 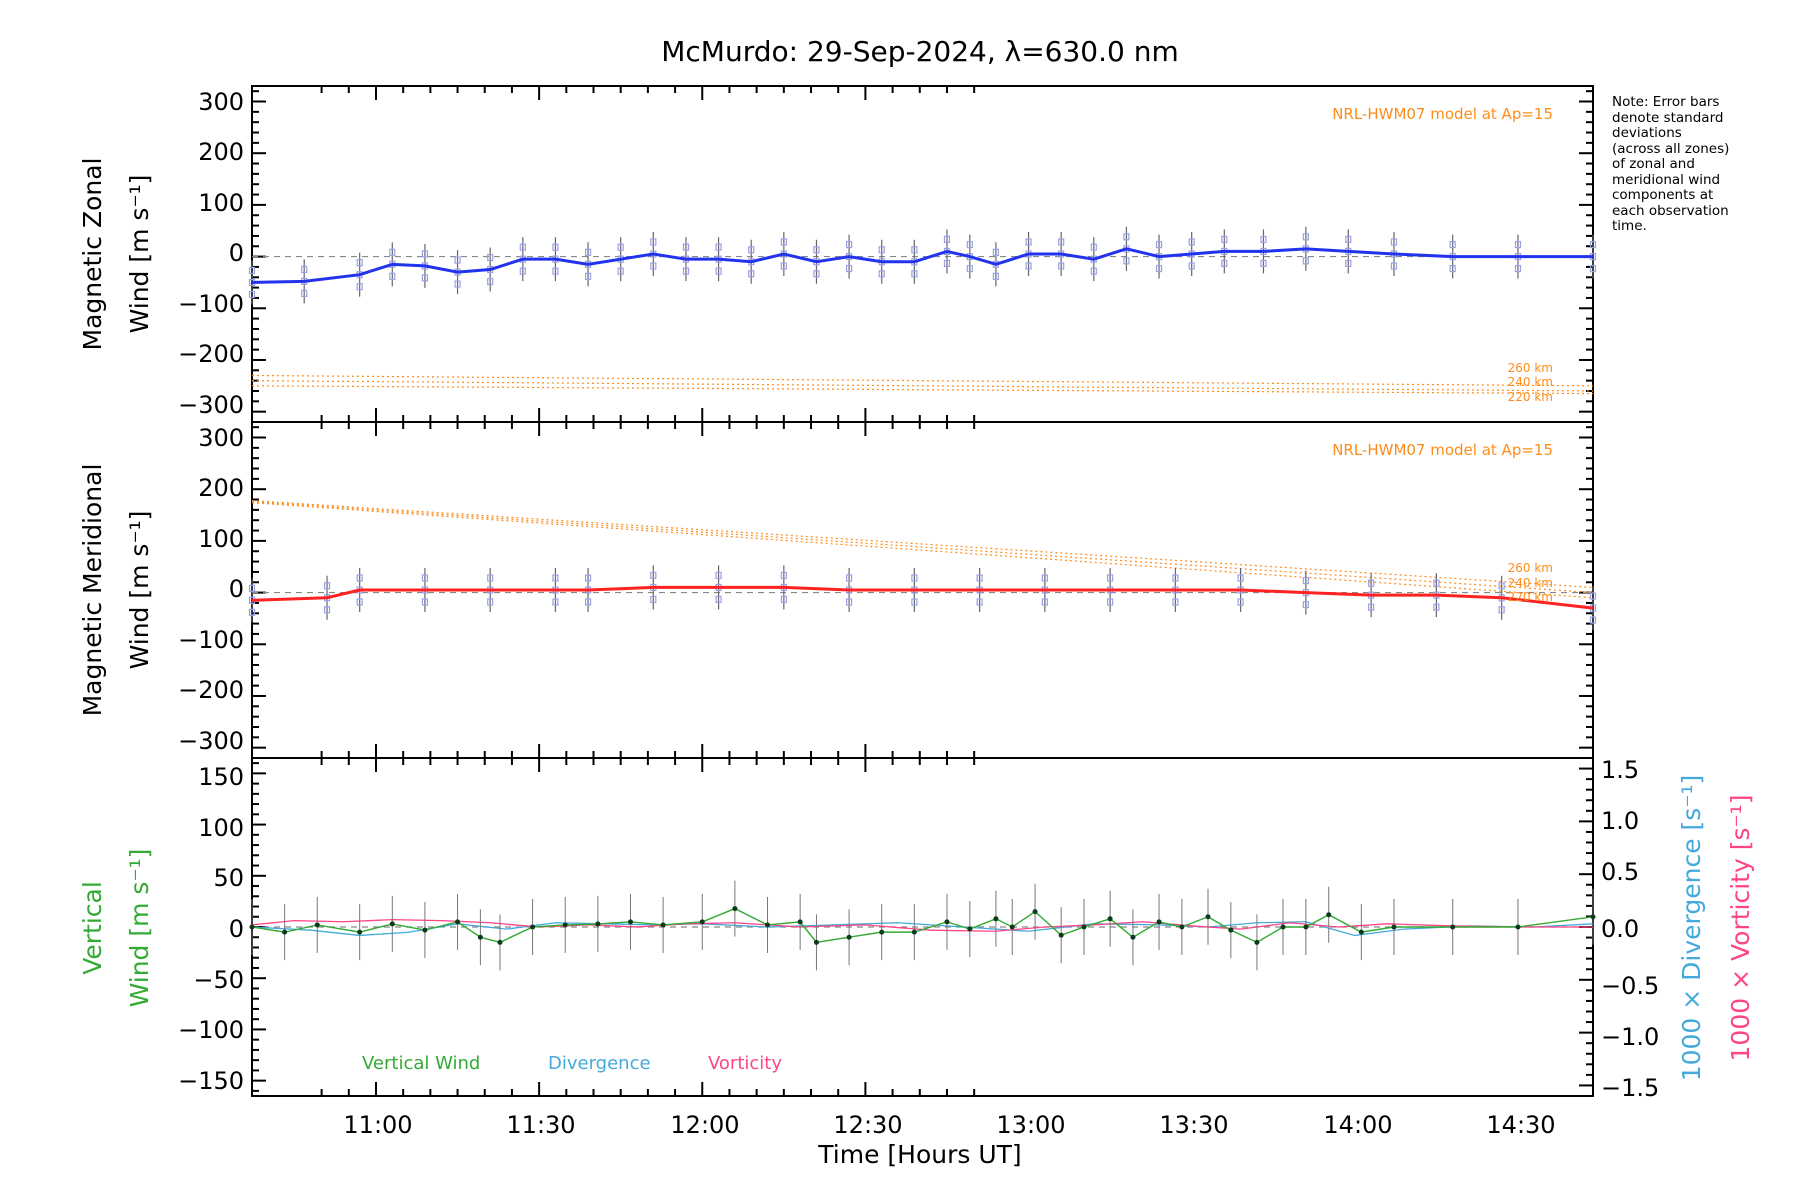 What do you see at coordinates (221, 488) in the screenshot?
I see `meridional-ytick-label: 200` at bounding box center [221, 488].